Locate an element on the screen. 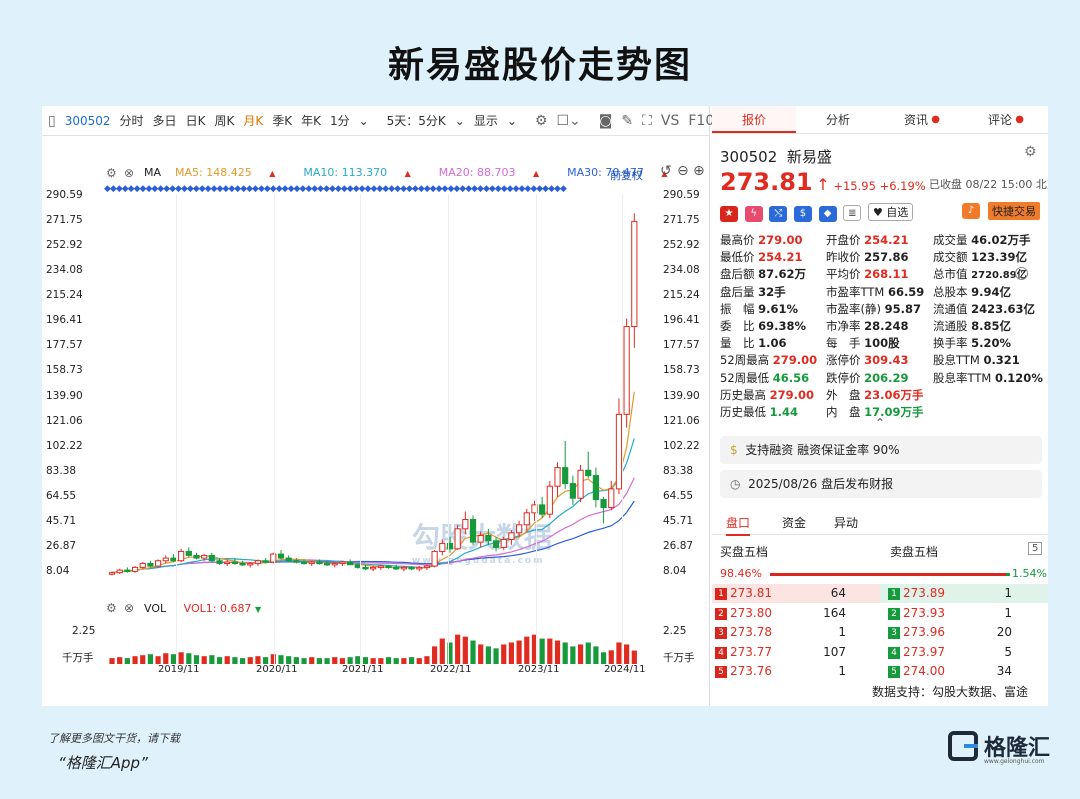 The width and height of the screenshot is (1080, 799). up-arrow-icon: ↑ is located at coordinates (823, 184).